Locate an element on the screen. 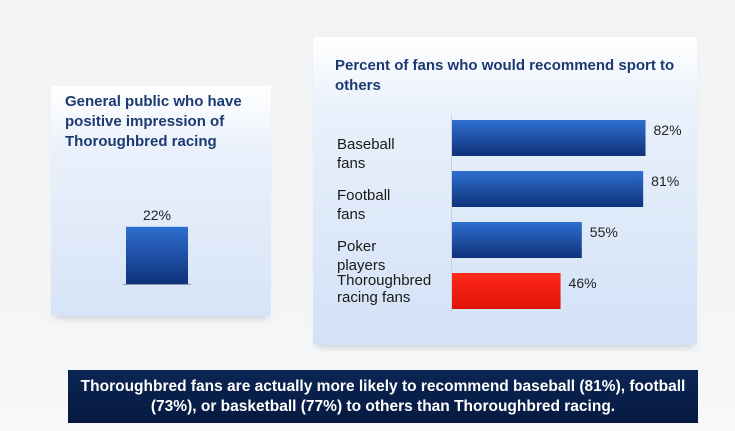  bar-value-label: 82% is located at coordinates (668, 130).